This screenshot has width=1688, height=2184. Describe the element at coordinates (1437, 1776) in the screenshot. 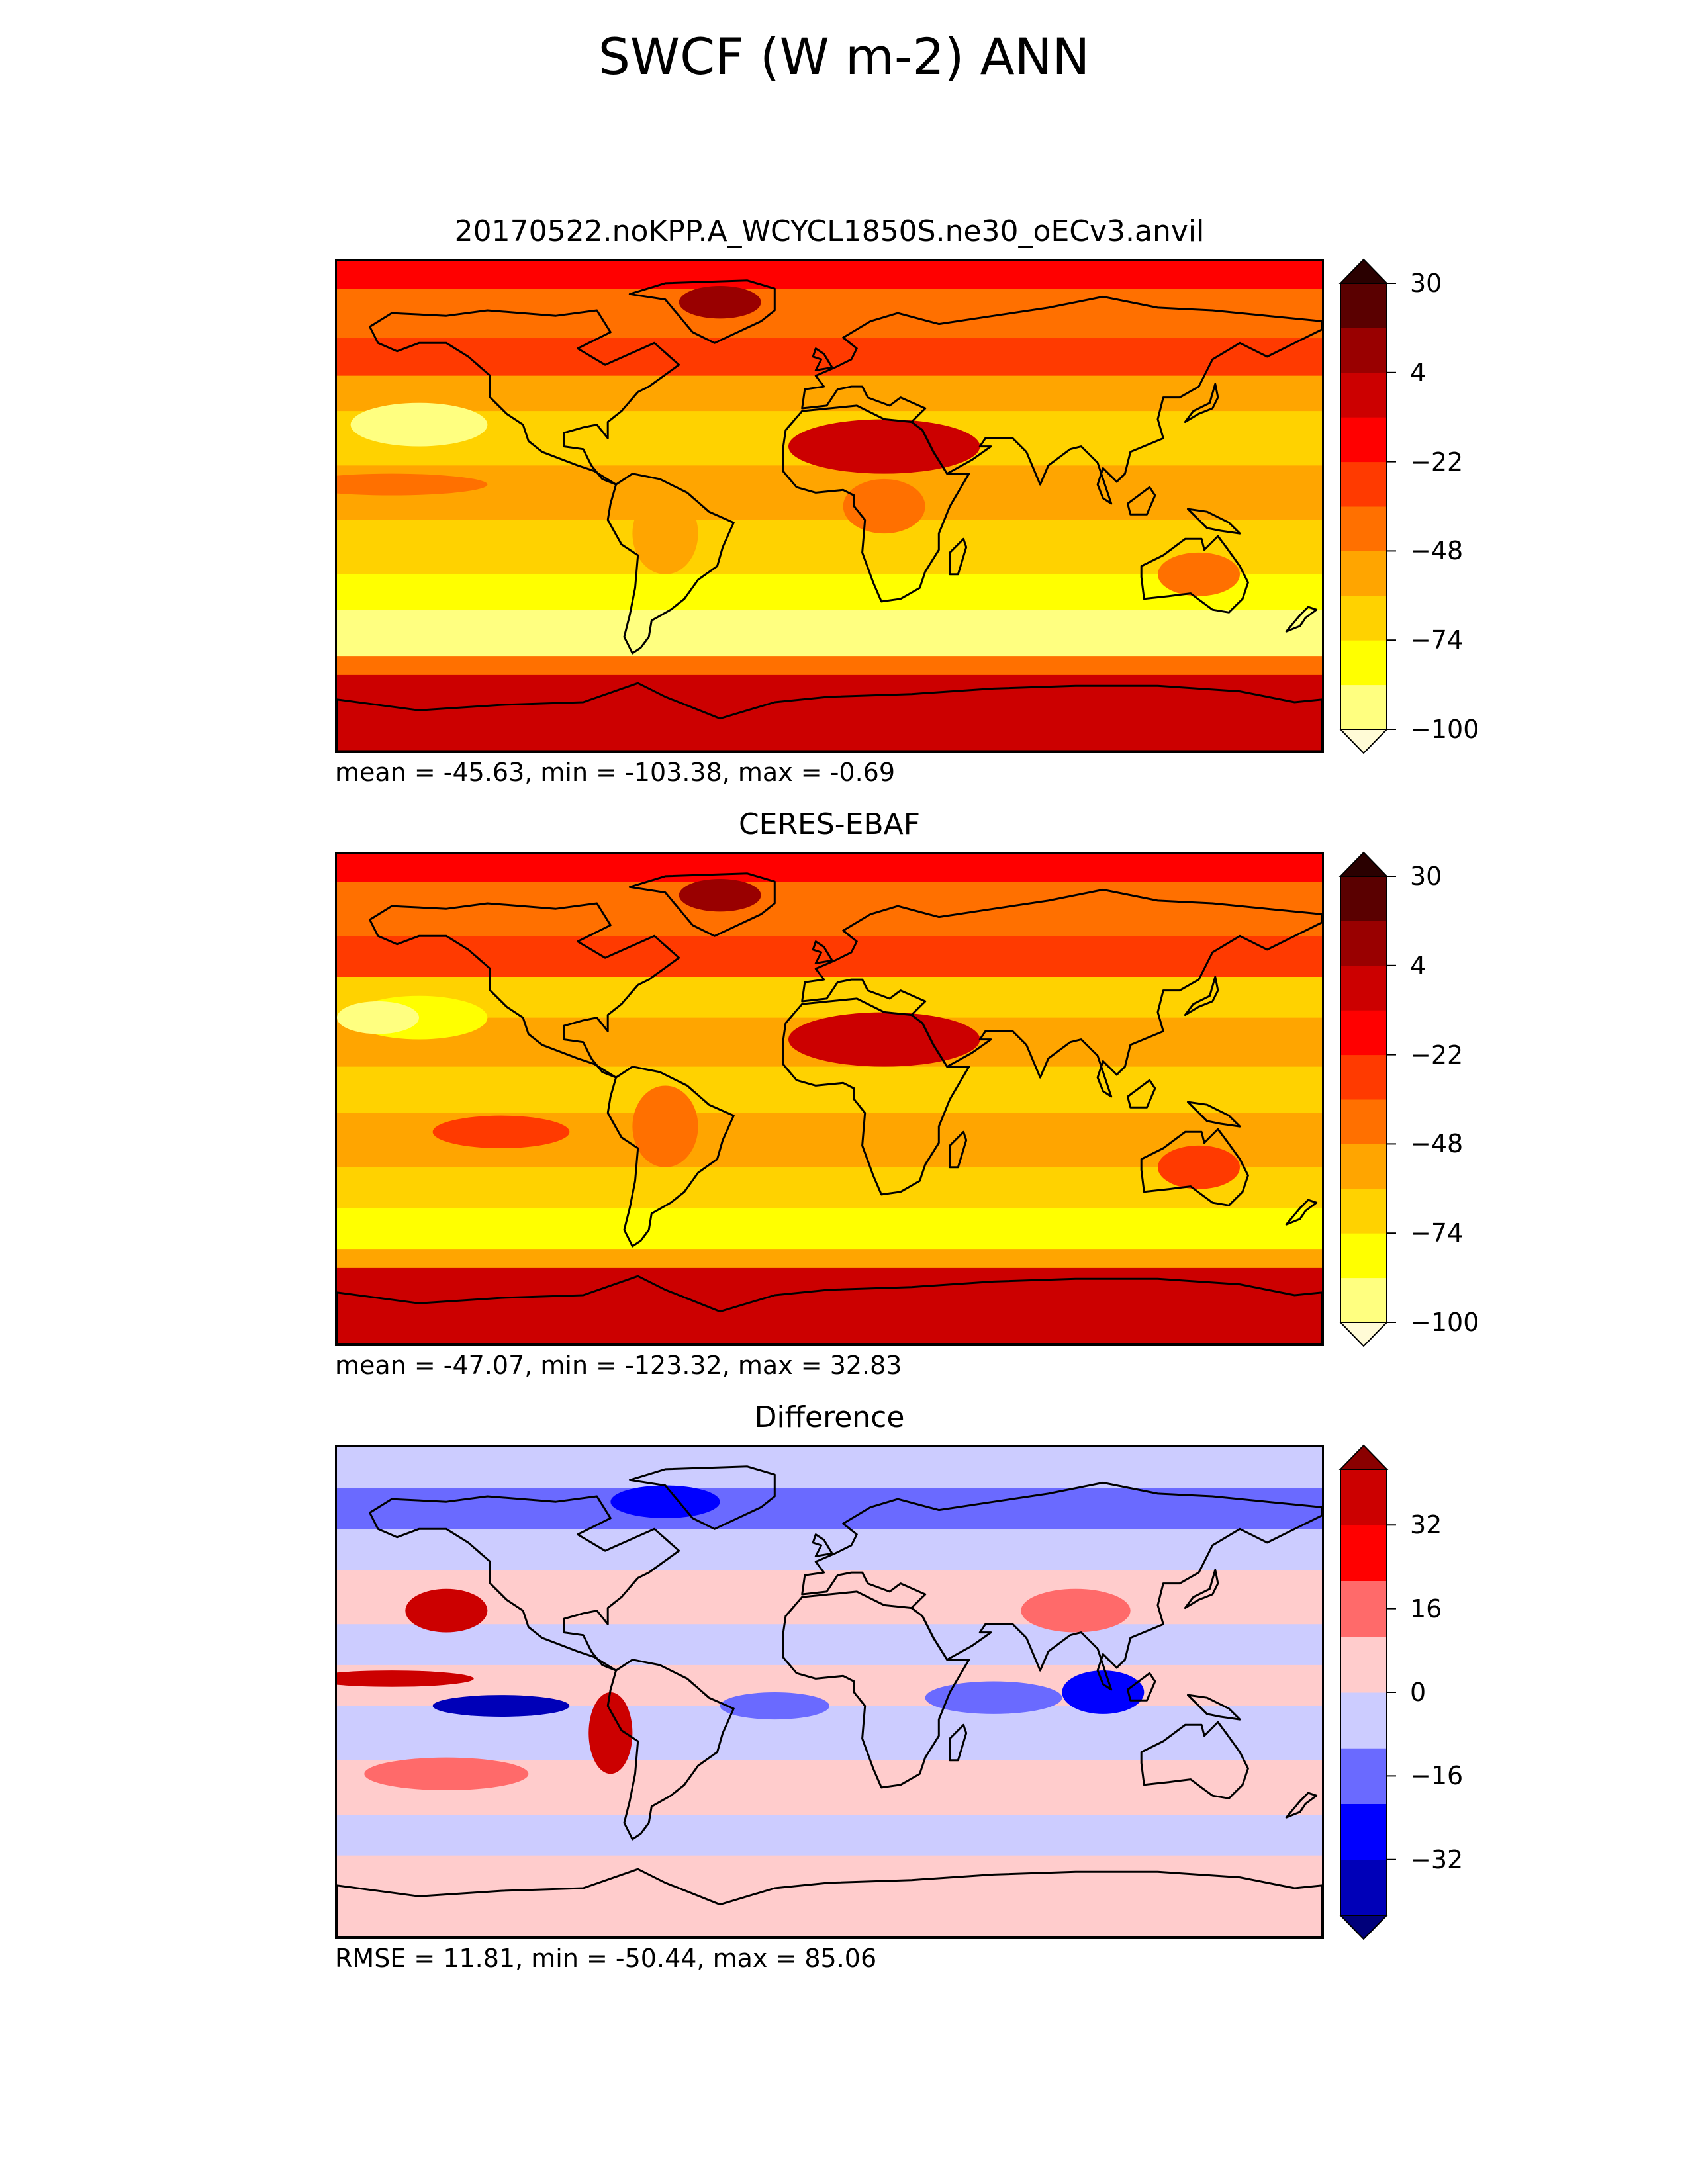

I see `colorbar-tick-label: −16` at that location.